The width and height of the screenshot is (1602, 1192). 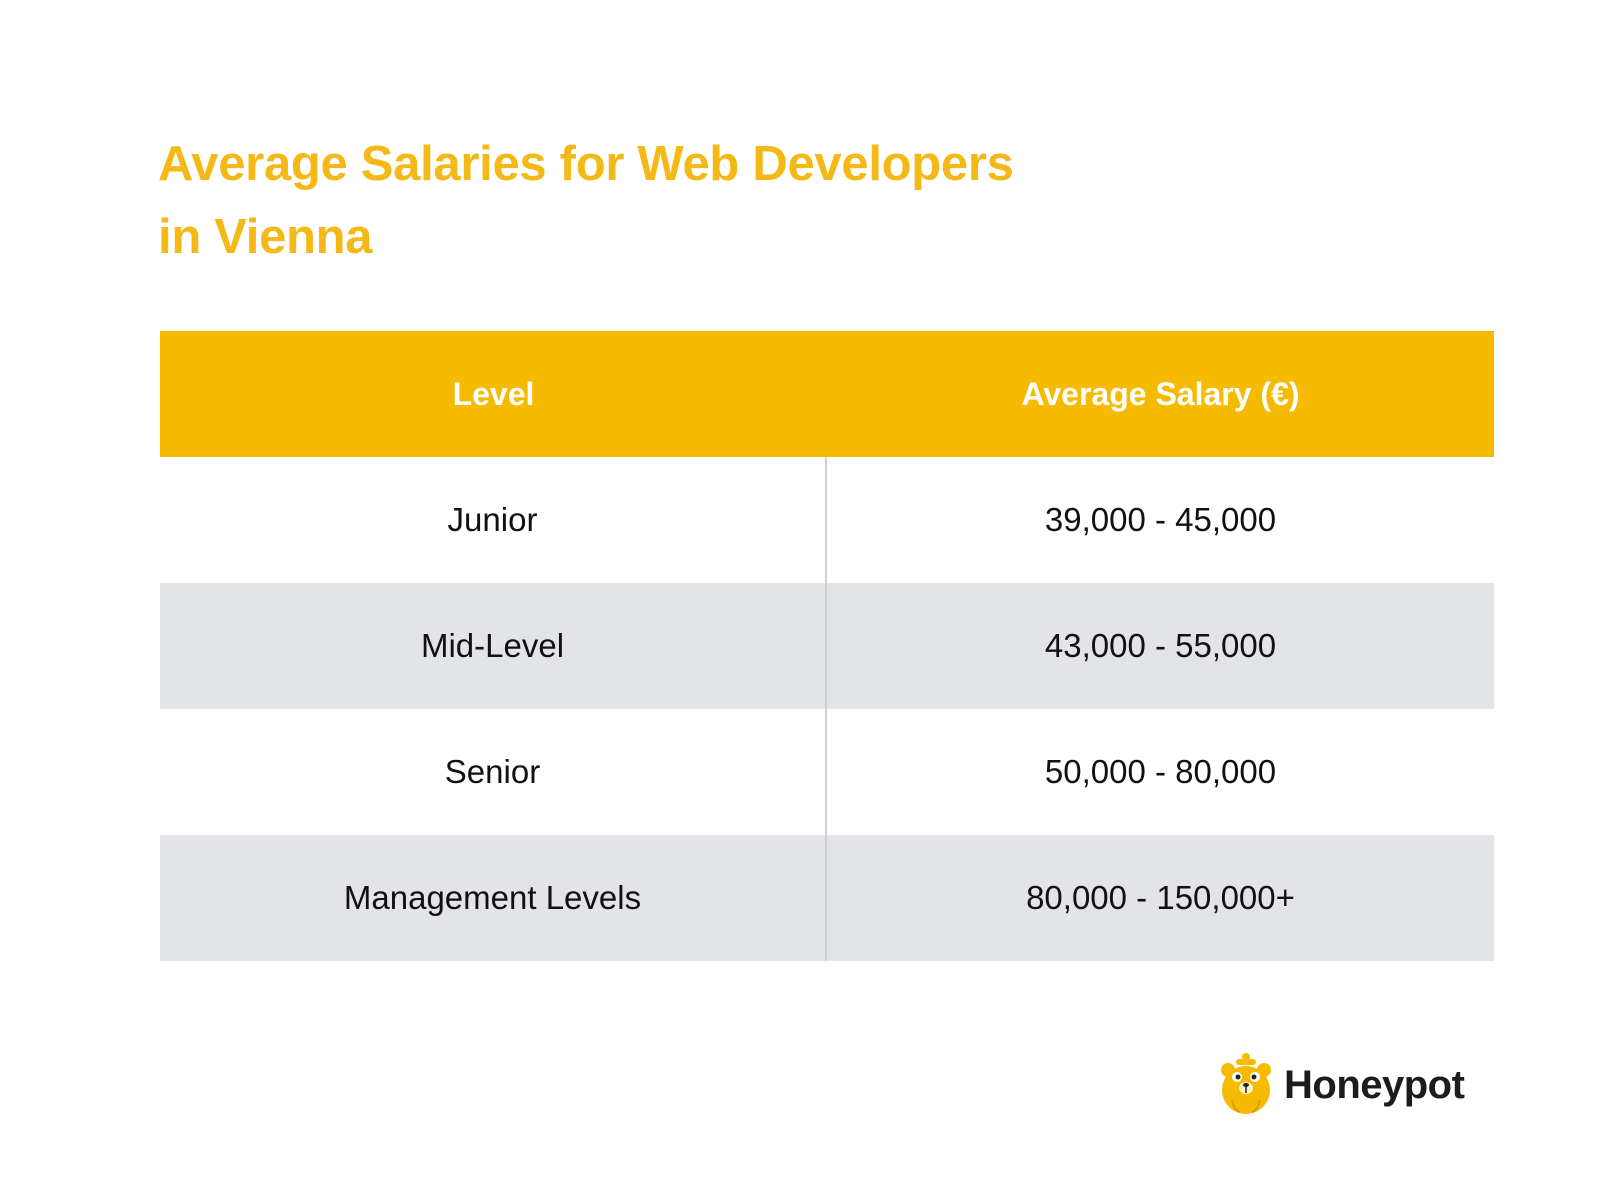 I want to click on table-row: Senior 50,000 - 80,000, so click(x=827, y=772).